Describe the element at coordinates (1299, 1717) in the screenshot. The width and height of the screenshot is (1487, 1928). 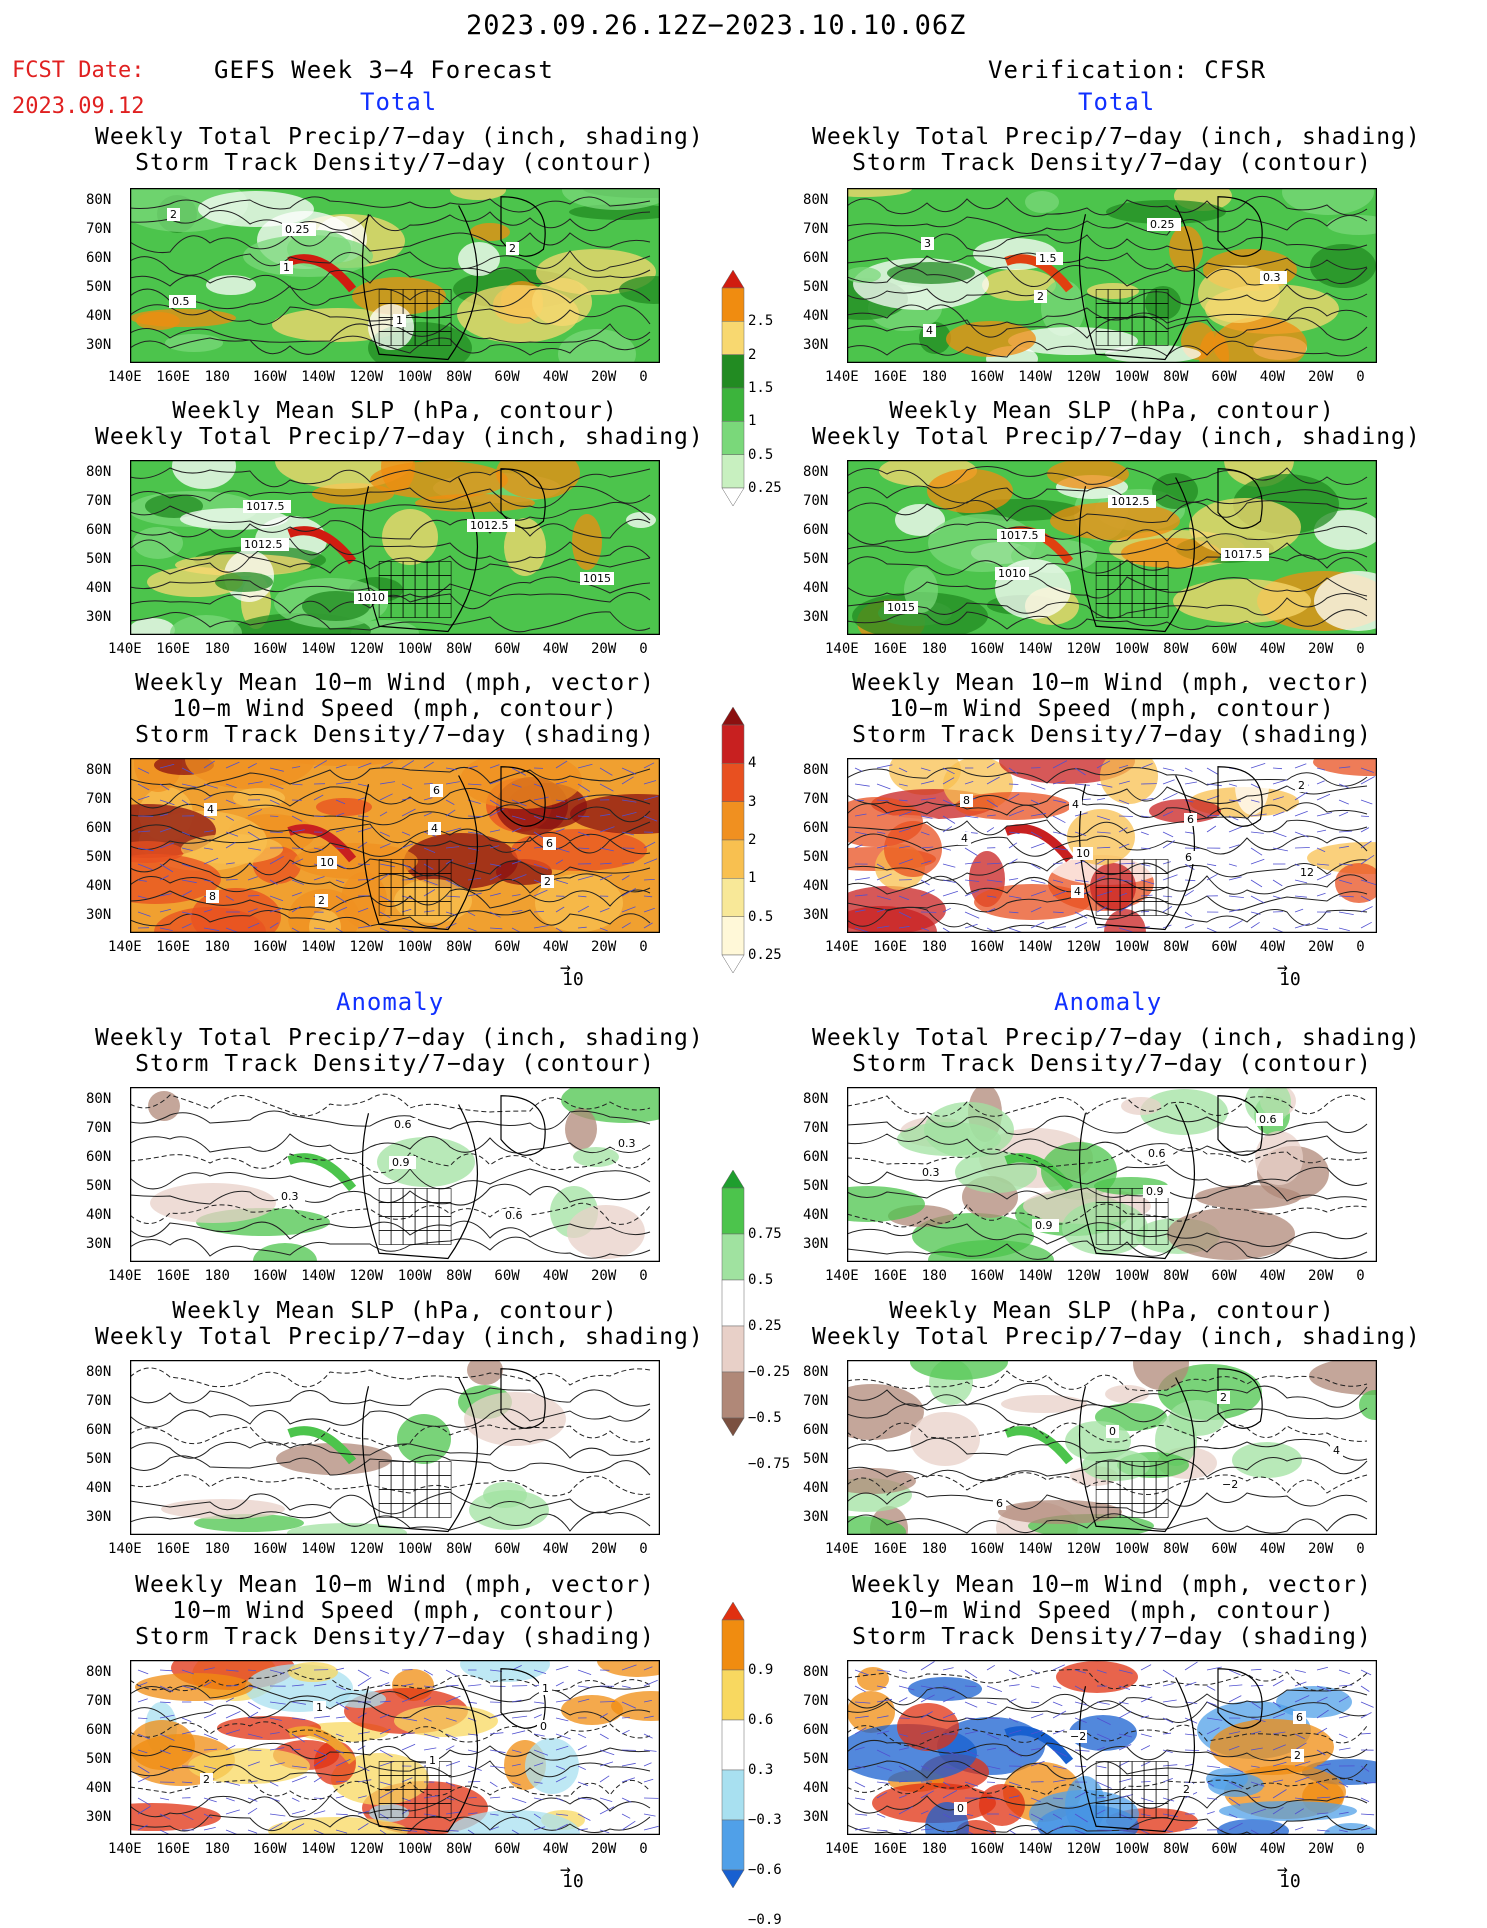
I see `svg-text: 6` at that location.